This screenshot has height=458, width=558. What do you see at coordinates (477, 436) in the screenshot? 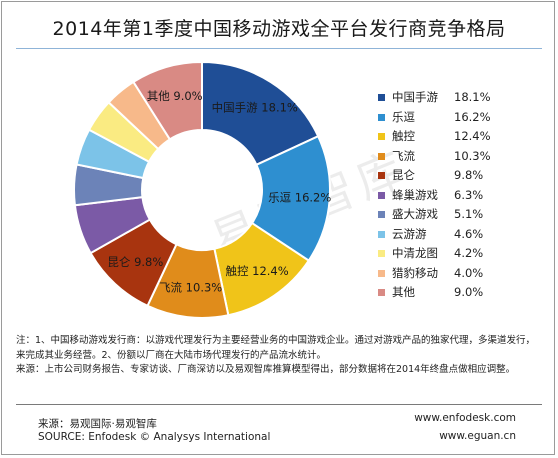
I see `footer-url-eguan: www.eguan.cn` at bounding box center [477, 436].